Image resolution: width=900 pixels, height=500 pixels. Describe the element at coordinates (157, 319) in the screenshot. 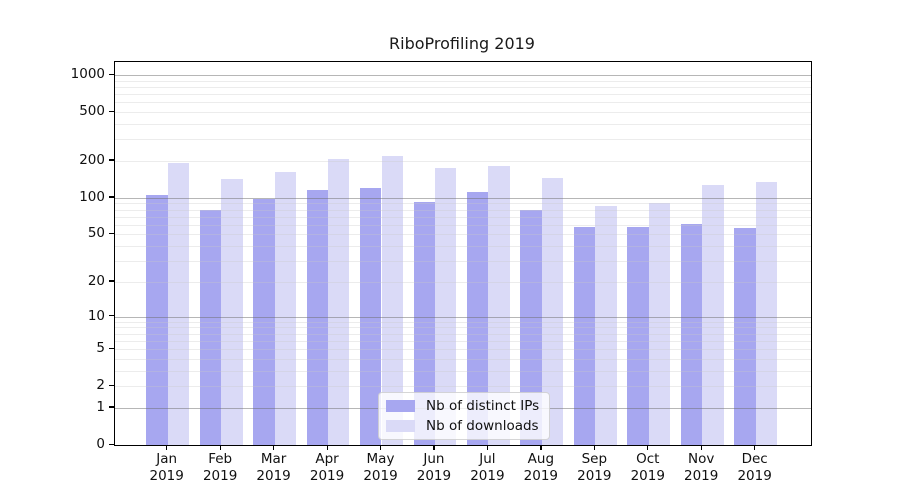

I see `bar-distinct-ips-jan` at that location.